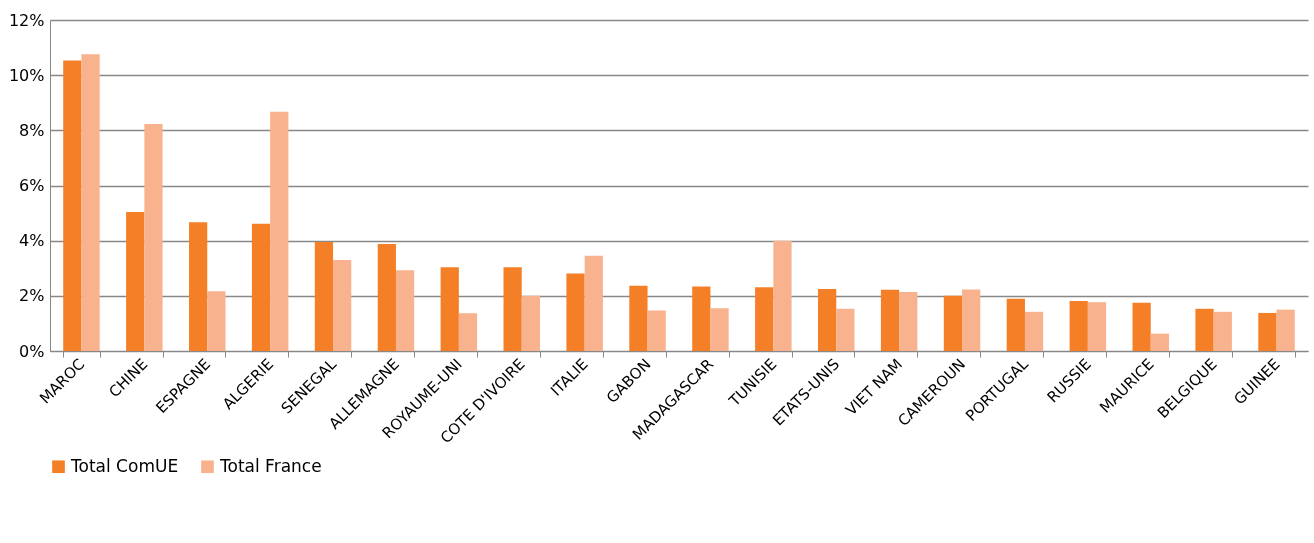  What do you see at coordinates (124, 465) in the screenshot?
I see `legend-label: Total ComUE` at bounding box center [124, 465].